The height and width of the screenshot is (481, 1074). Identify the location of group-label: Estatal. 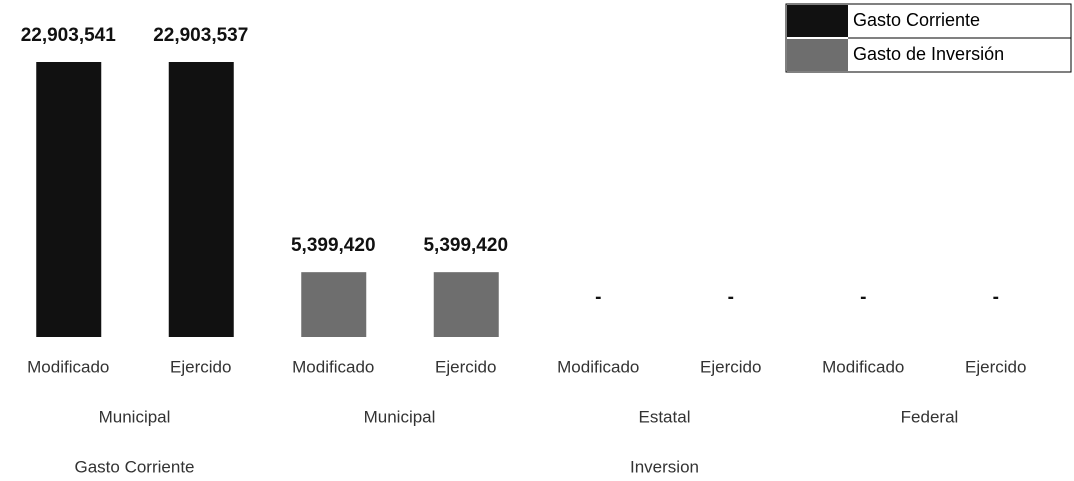
(665, 416).